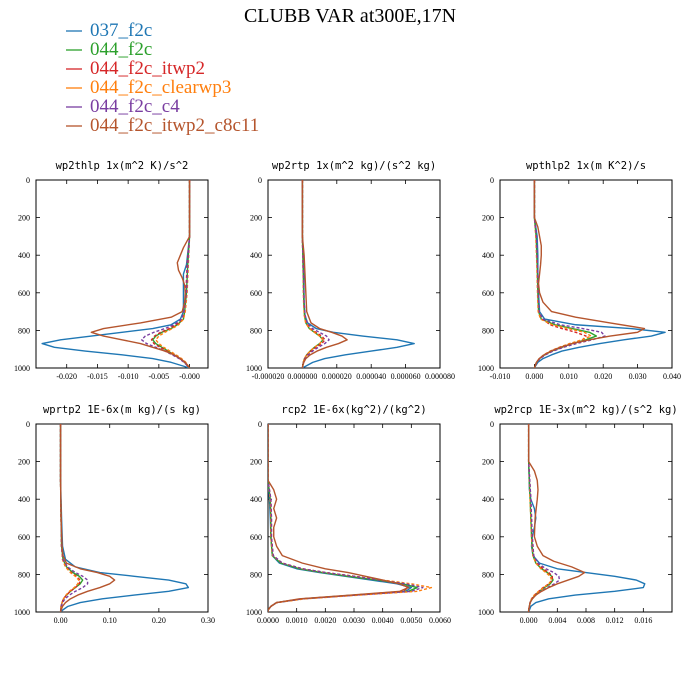 The image size is (700, 700). Describe the element at coordinates (66, 376) in the screenshot. I see `x-tick-label: -0.020` at that location.